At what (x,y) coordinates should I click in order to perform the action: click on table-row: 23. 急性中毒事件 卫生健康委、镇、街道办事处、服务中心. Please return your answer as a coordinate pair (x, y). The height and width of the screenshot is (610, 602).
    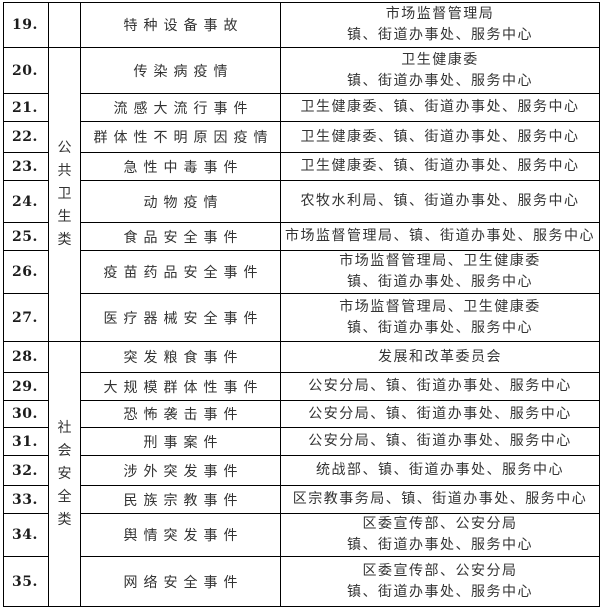
    Looking at the image, I should click on (301, 166).